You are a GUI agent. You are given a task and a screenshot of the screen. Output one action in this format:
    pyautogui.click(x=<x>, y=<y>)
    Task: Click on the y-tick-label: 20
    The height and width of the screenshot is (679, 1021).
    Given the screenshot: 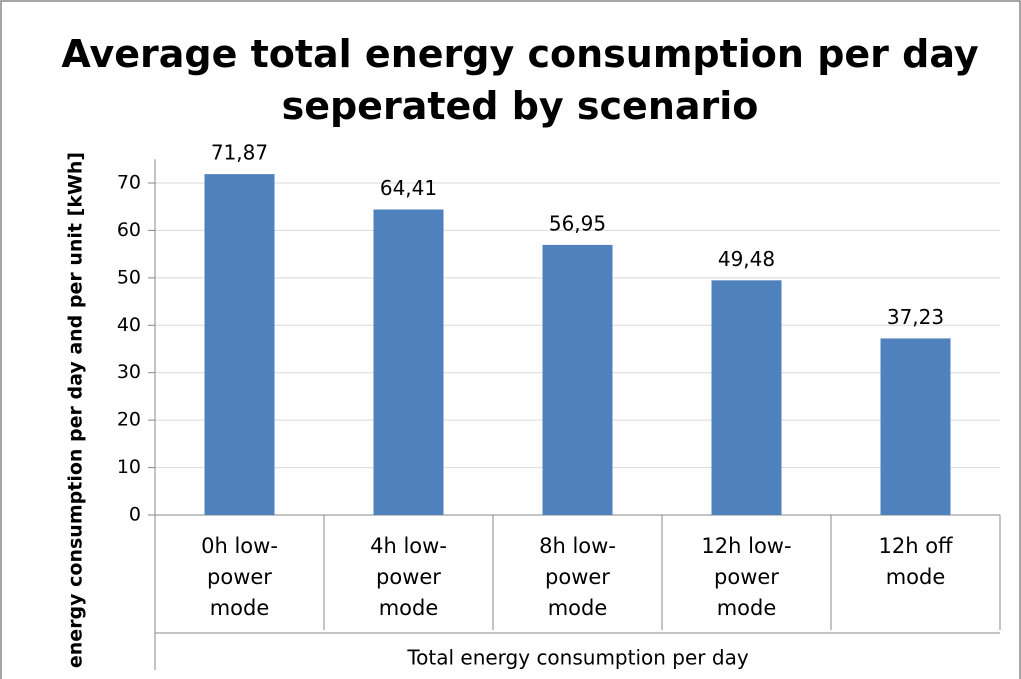 What is the action you would take?
    pyautogui.click(x=129, y=420)
    